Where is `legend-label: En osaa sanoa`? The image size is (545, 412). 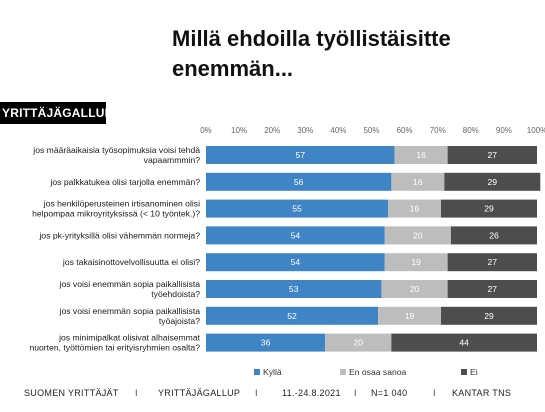
legend-label: En osaa sanoa is located at coordinates (378, 372).